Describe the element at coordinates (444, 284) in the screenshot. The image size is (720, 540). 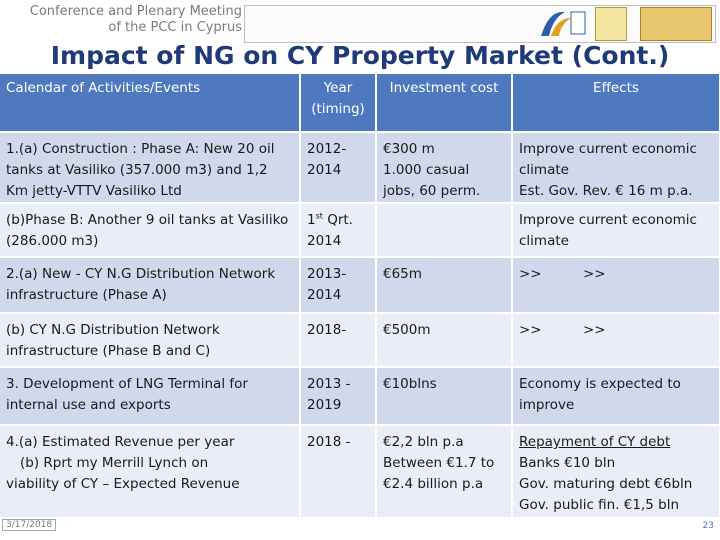
I see `cost-cell: €65m` at that location.